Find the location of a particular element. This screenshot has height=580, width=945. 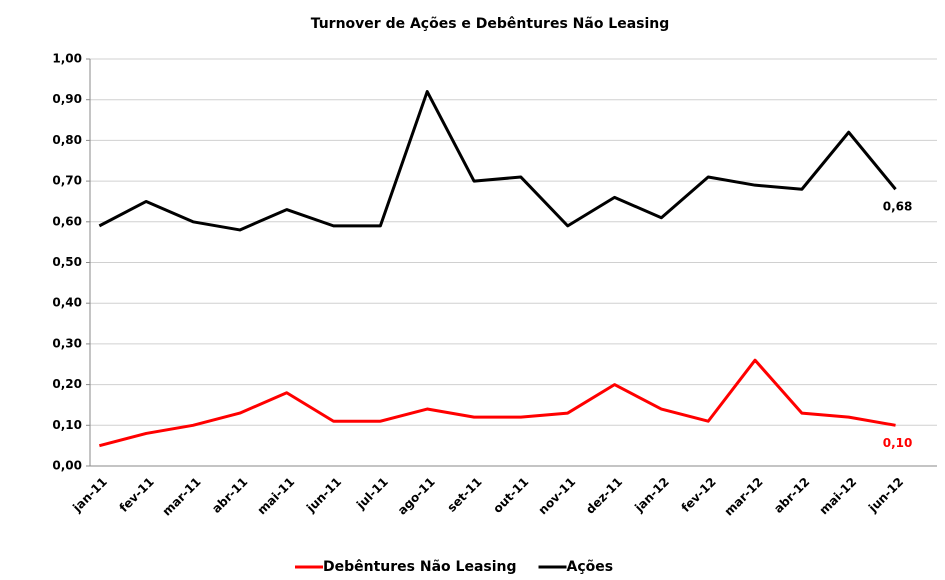

legend-label: Debêntures Não Leasing is located at coordinates (420, 567).